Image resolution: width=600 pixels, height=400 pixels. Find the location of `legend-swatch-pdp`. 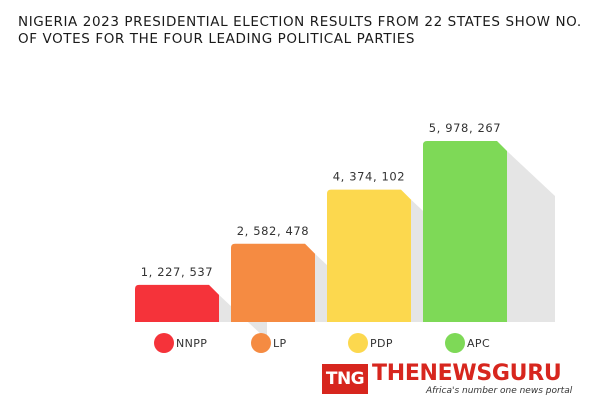

legend-swatch-pdp is located at coordinates (358, 343).